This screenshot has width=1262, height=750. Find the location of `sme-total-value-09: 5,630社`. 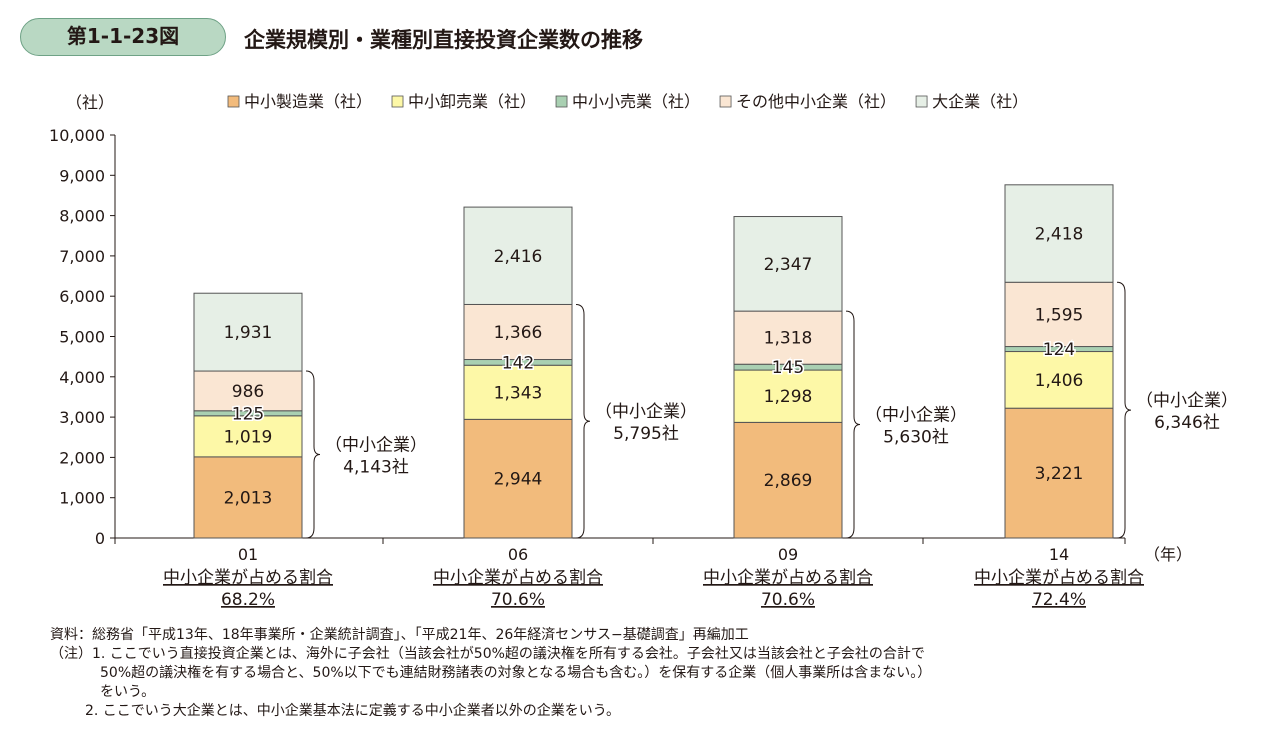

sme-total-value-09: 5,630社 is located at coordinates (916, 438).